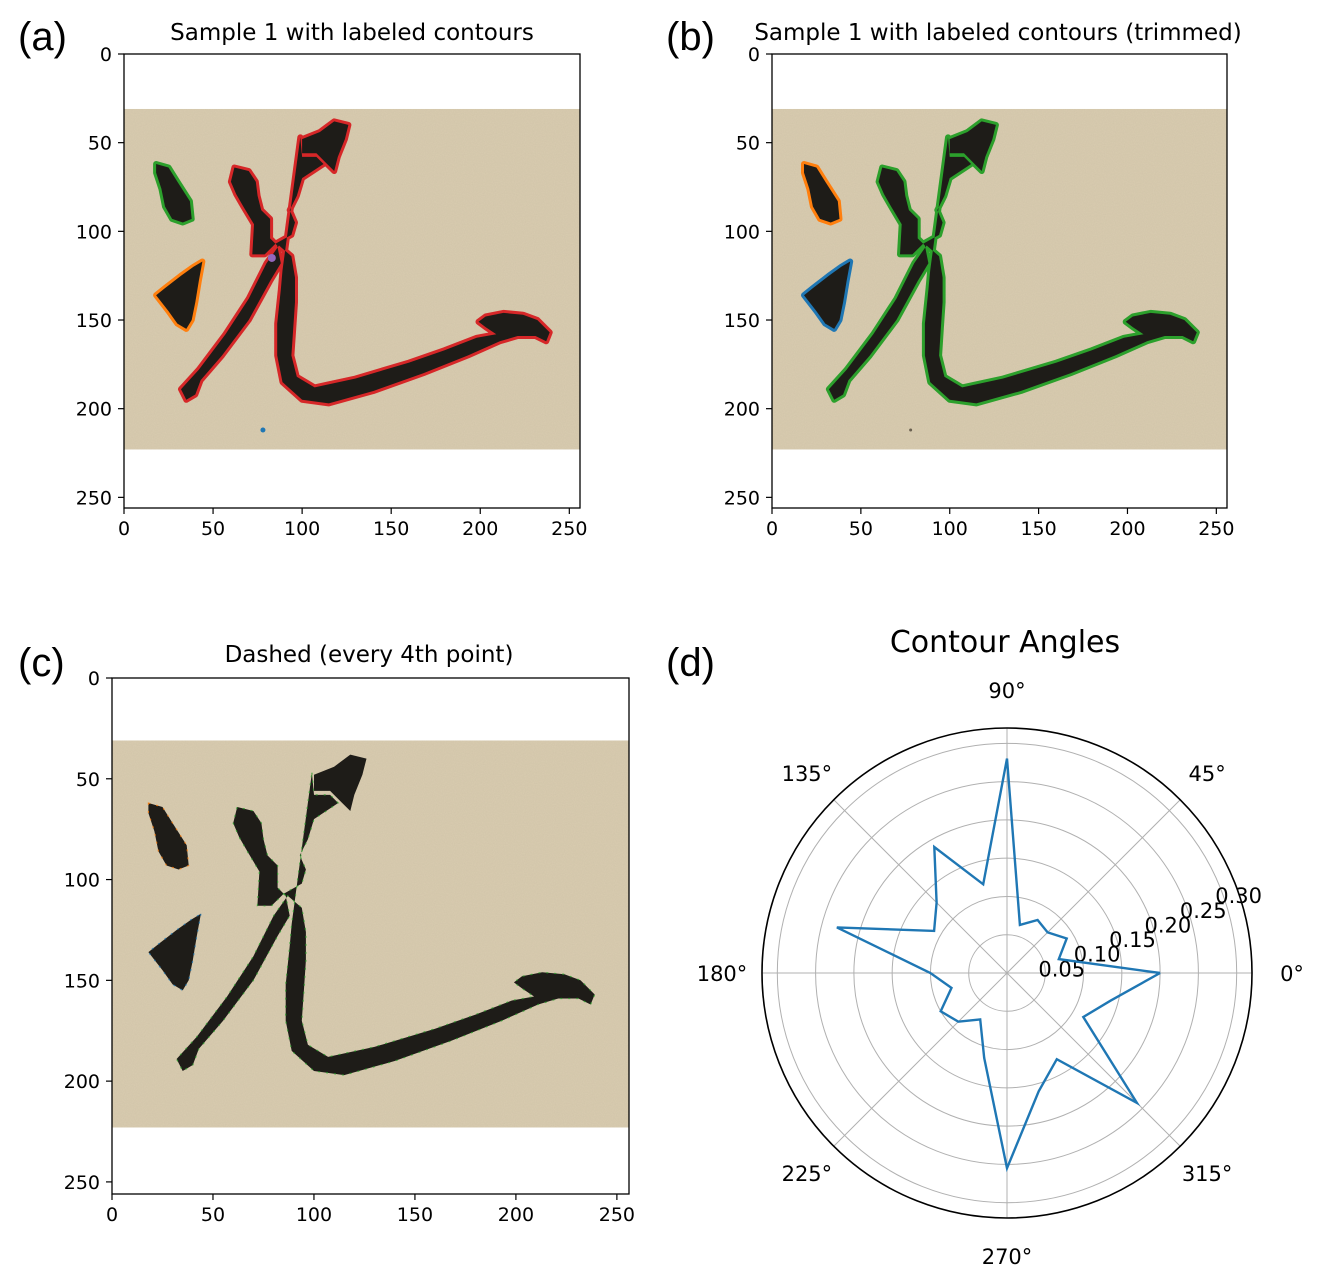 The height and width of the screenshot is (1288, 1317). I want to click on panel-b-y-tick-label-0: 0, so click(754, 55).